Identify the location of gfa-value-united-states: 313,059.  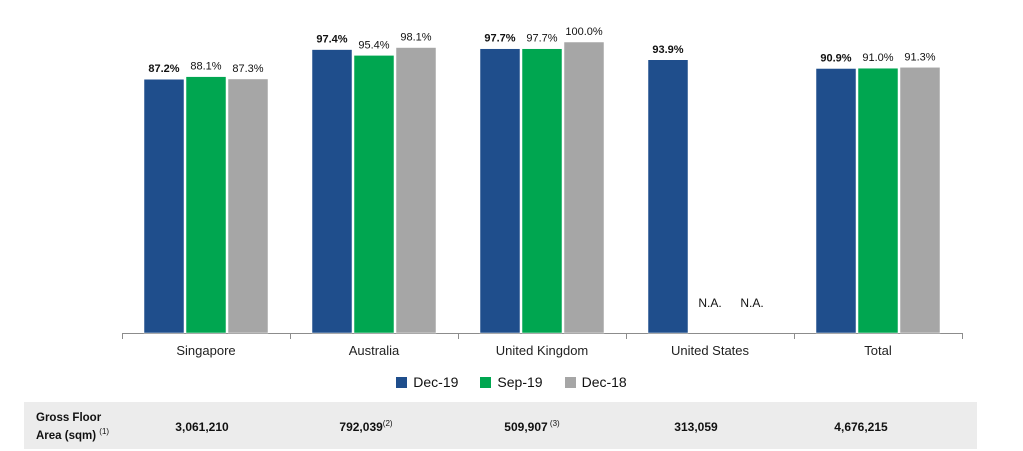
(696, 427).